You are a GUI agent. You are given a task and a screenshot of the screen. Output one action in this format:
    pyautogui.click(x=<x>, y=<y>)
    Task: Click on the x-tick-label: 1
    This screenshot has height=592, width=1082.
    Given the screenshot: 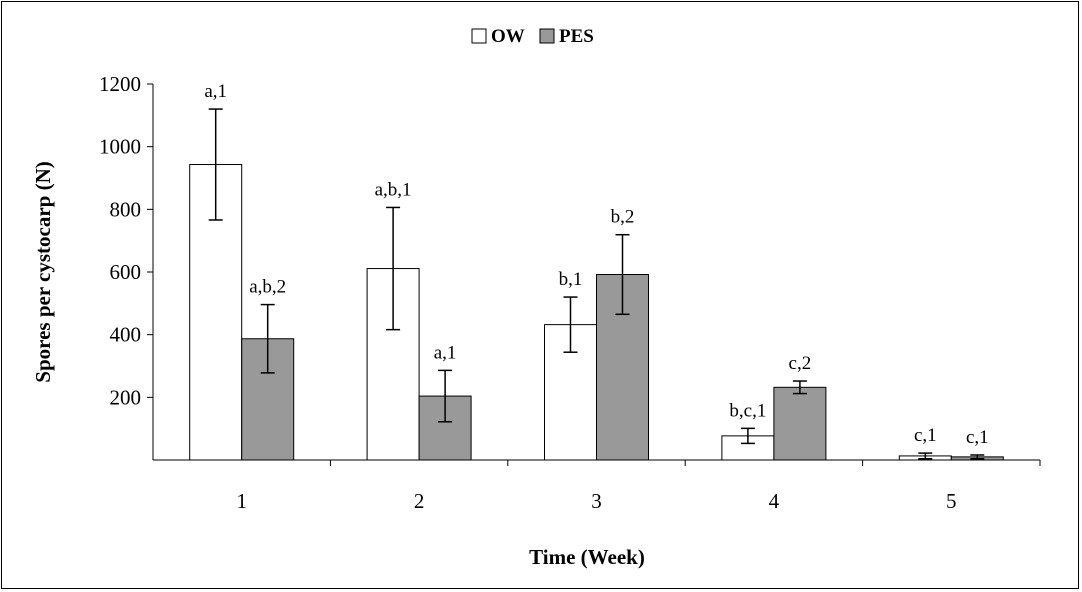 What is the action you would take?
    pyautogui.click(x=241, y=501)
    